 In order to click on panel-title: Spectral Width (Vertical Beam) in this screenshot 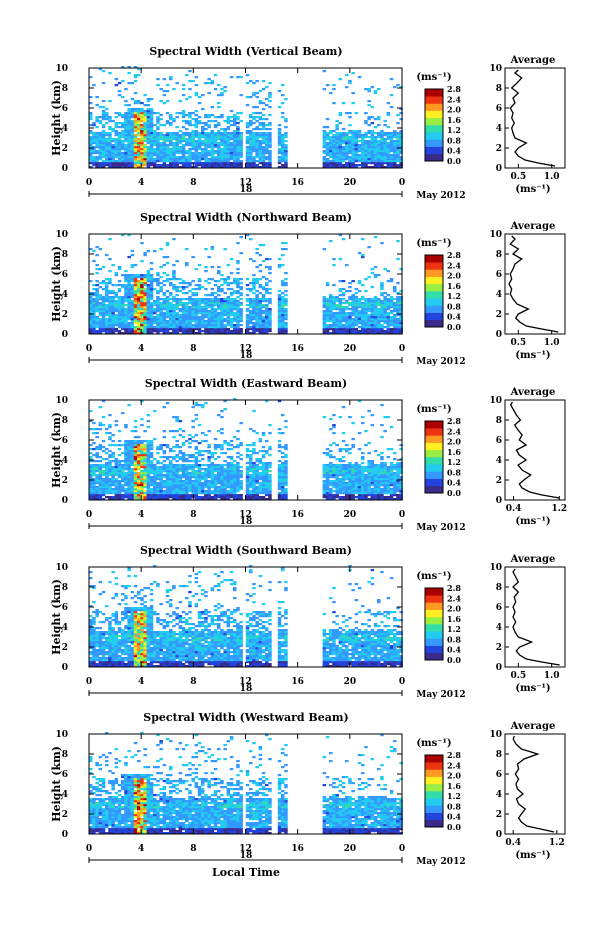, I will do `click(245, 51)`.